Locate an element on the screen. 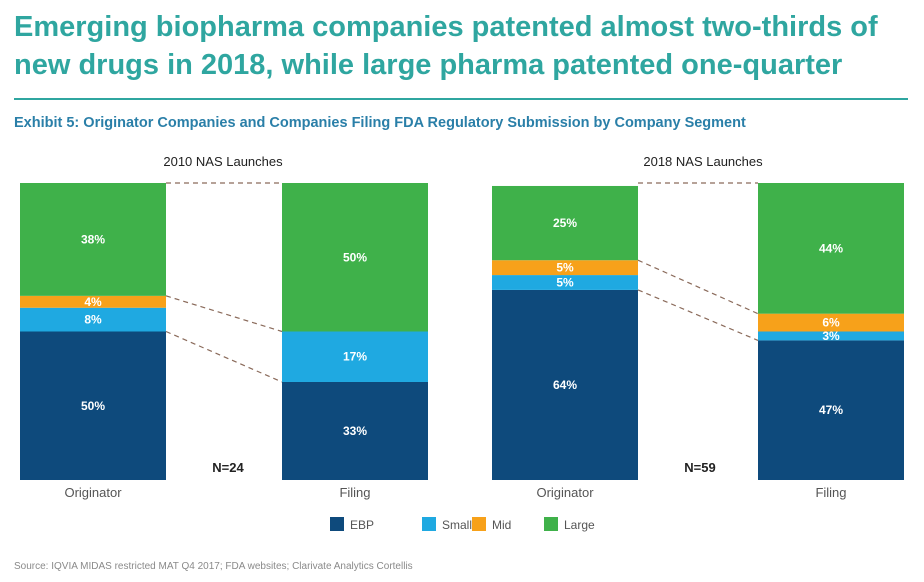 The height and width of the screenshot is (582, 924). 2018-nas-launches-originator-large-label: 25% is located at coordinates (565, 223).